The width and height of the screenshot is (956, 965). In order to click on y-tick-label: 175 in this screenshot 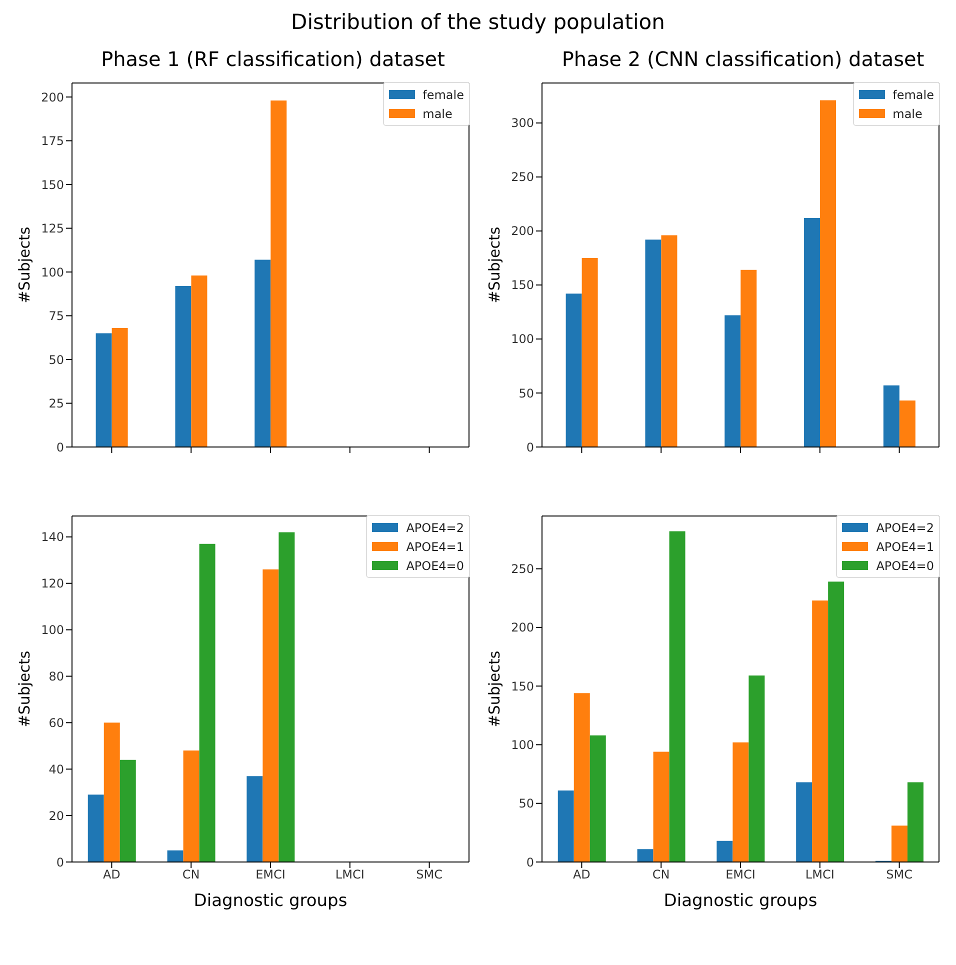, I will do `click(52, 141)`.